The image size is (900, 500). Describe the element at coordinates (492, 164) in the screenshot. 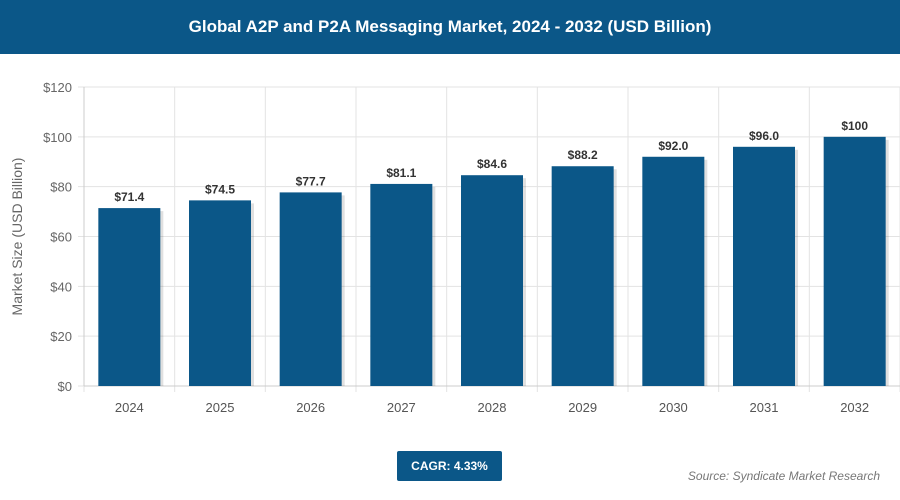

I see `data-label: $84.6` at that location.